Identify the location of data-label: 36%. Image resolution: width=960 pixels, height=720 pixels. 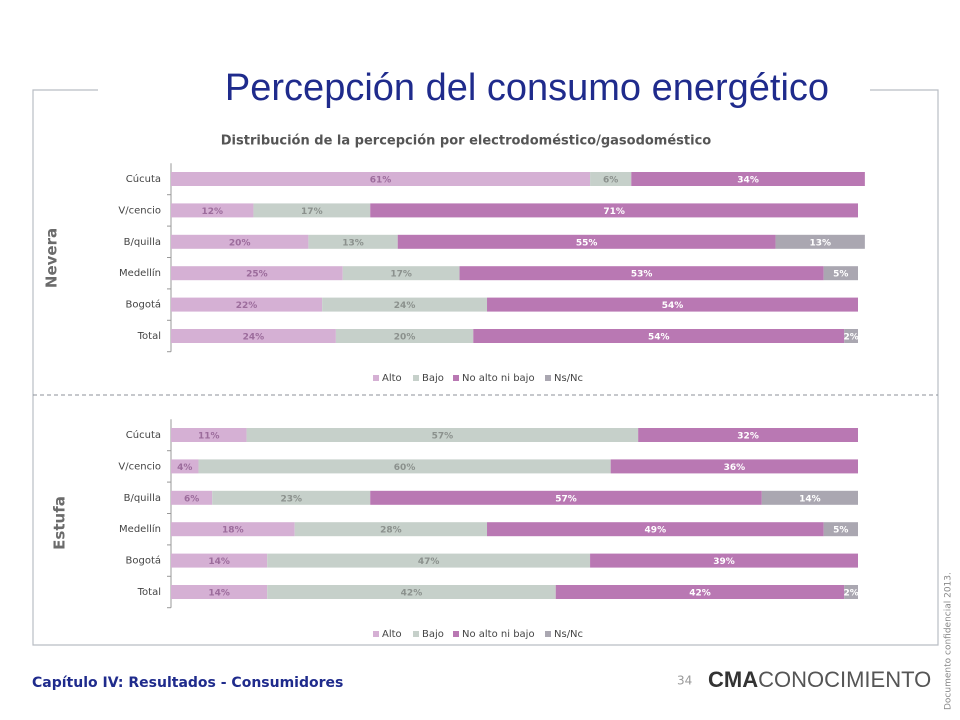
(735, 468).